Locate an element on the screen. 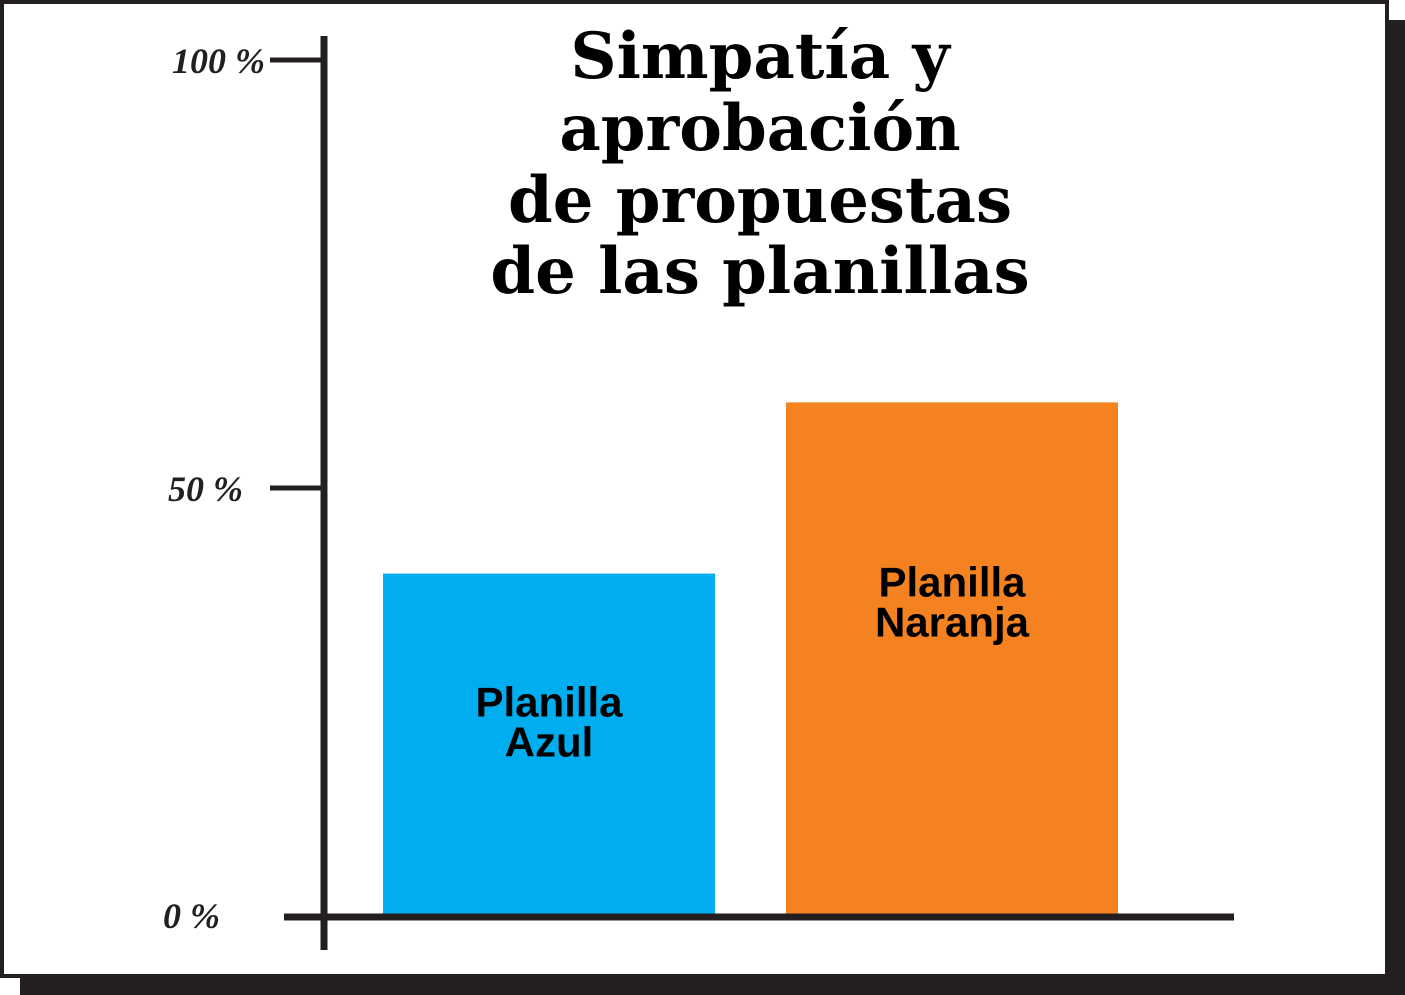 This screenshot has height=995, width=1405. bar-label: Azul is located at coordinates (549, 741).